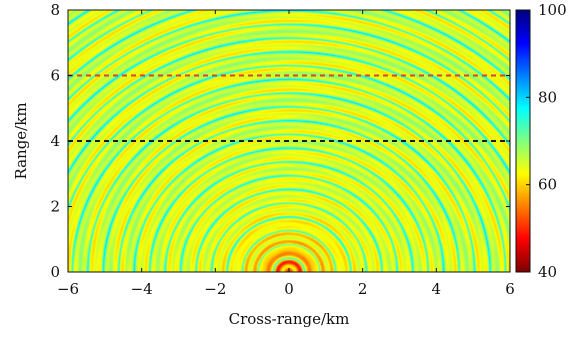 This screenshot has width=585, height=338. What do you see at coordinates (437, 289) in the screenshot?
I see `x-tick-label: 4` at bounding box center [437, 289].